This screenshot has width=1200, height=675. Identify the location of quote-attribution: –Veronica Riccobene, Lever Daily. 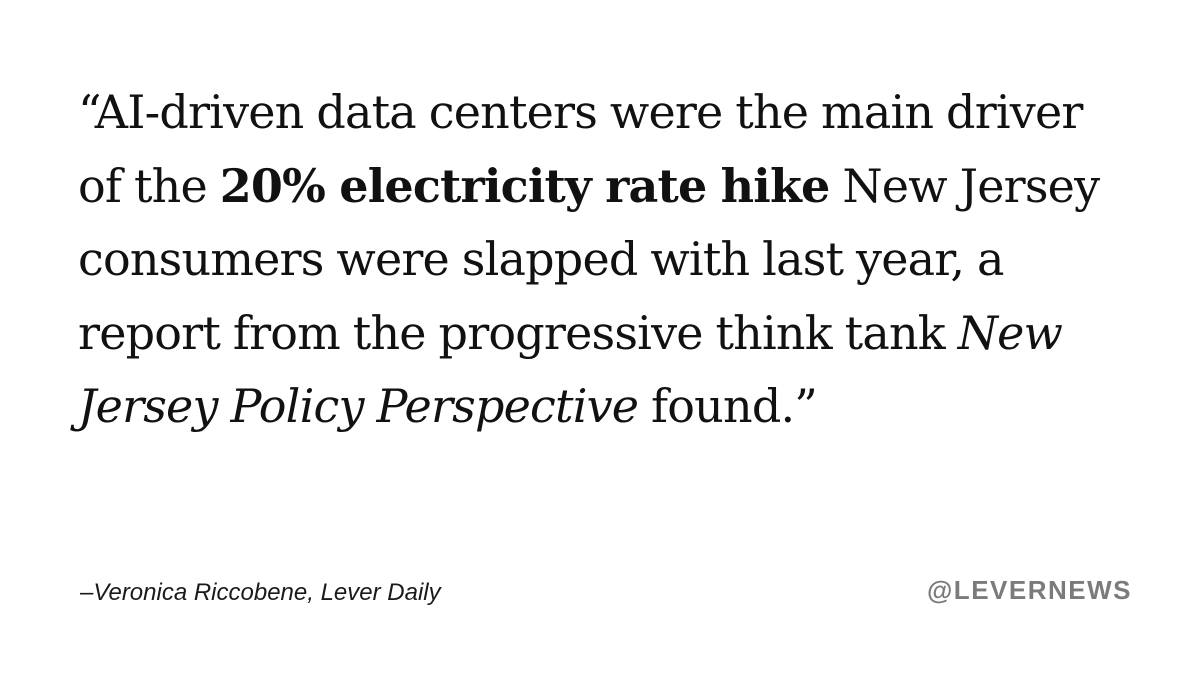
(260, 592).